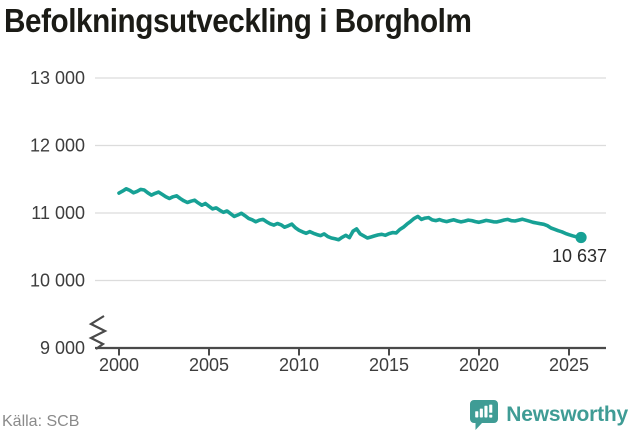 This screenshot has height=439, width=631. Describe the element at coordinates (569, 365) in the screenshot. I see `x-tick-label: 2025` at that location.